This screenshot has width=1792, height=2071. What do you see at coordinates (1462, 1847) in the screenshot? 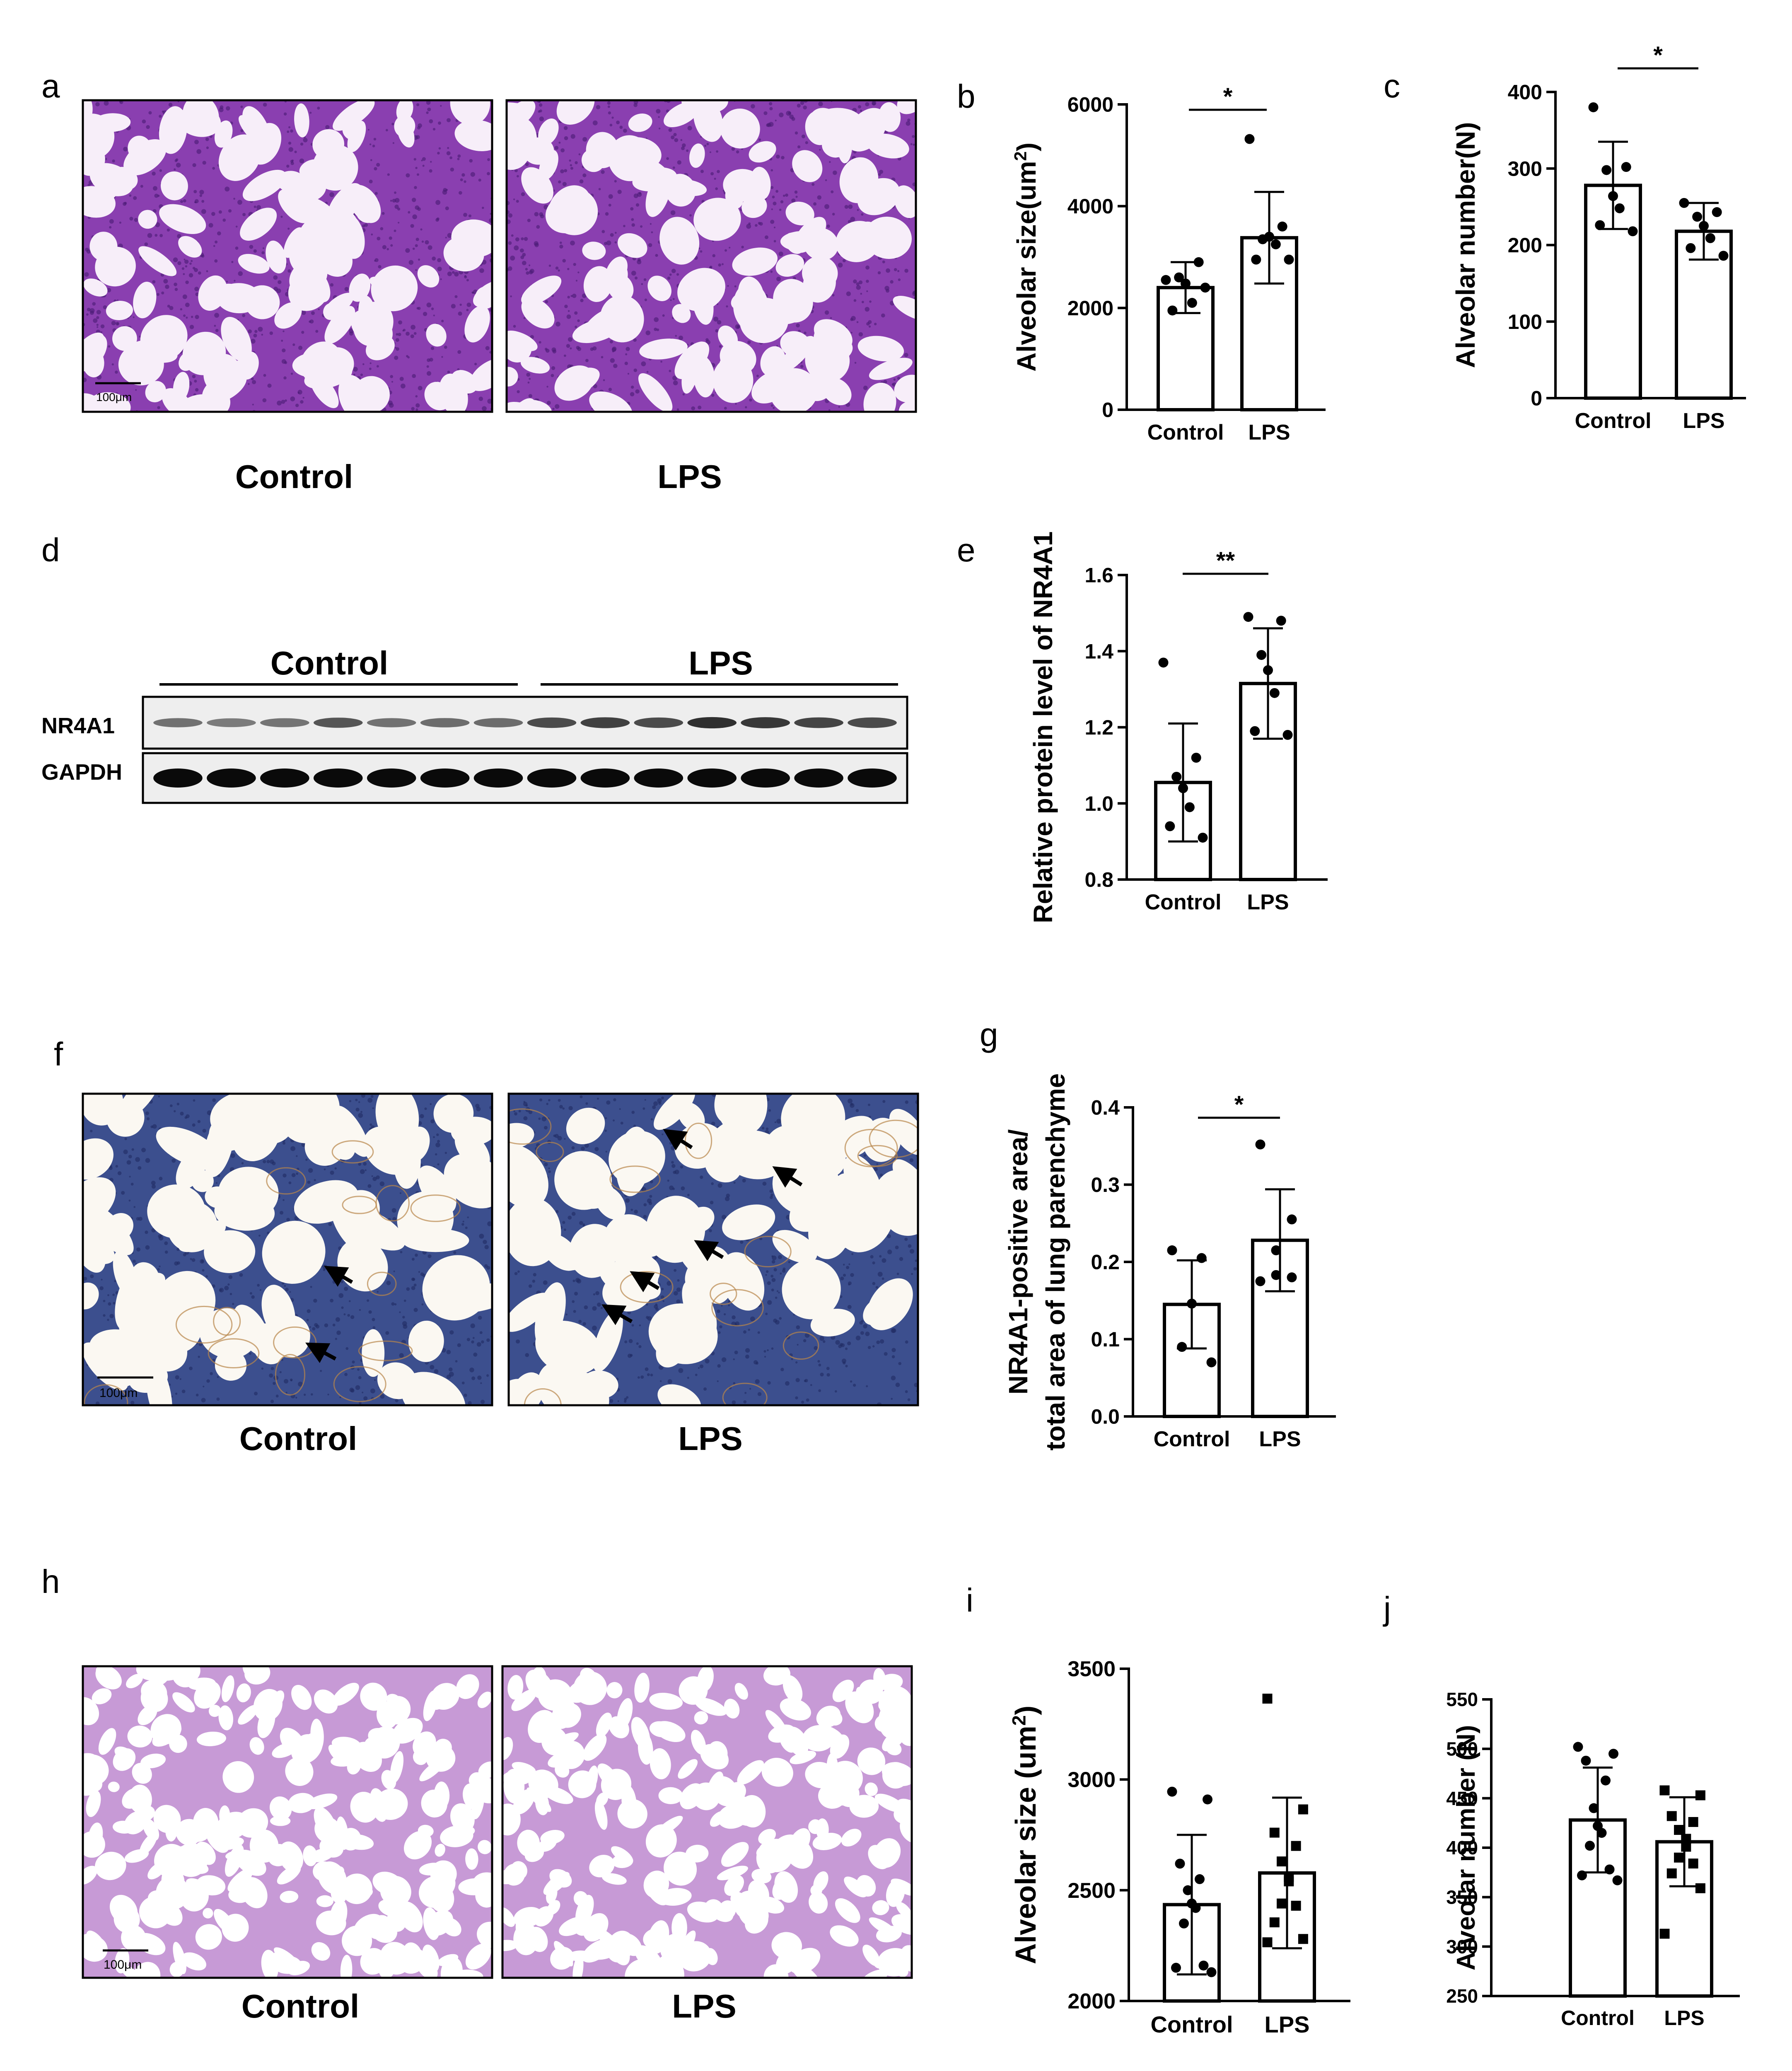
I see `y-tick-label: 400` at bounding box center [1462, 1847].